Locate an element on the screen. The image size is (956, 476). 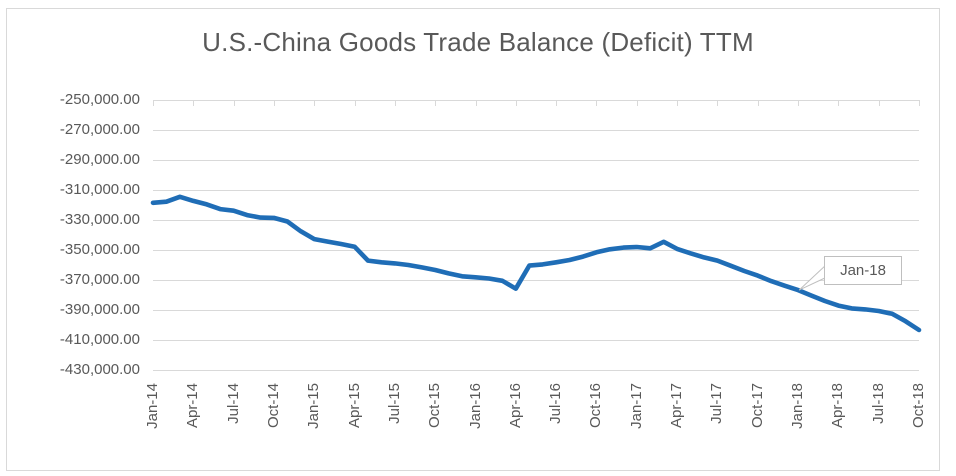
y-axis-tick-label: -290,000.00 is located at coordinates (99, 159).